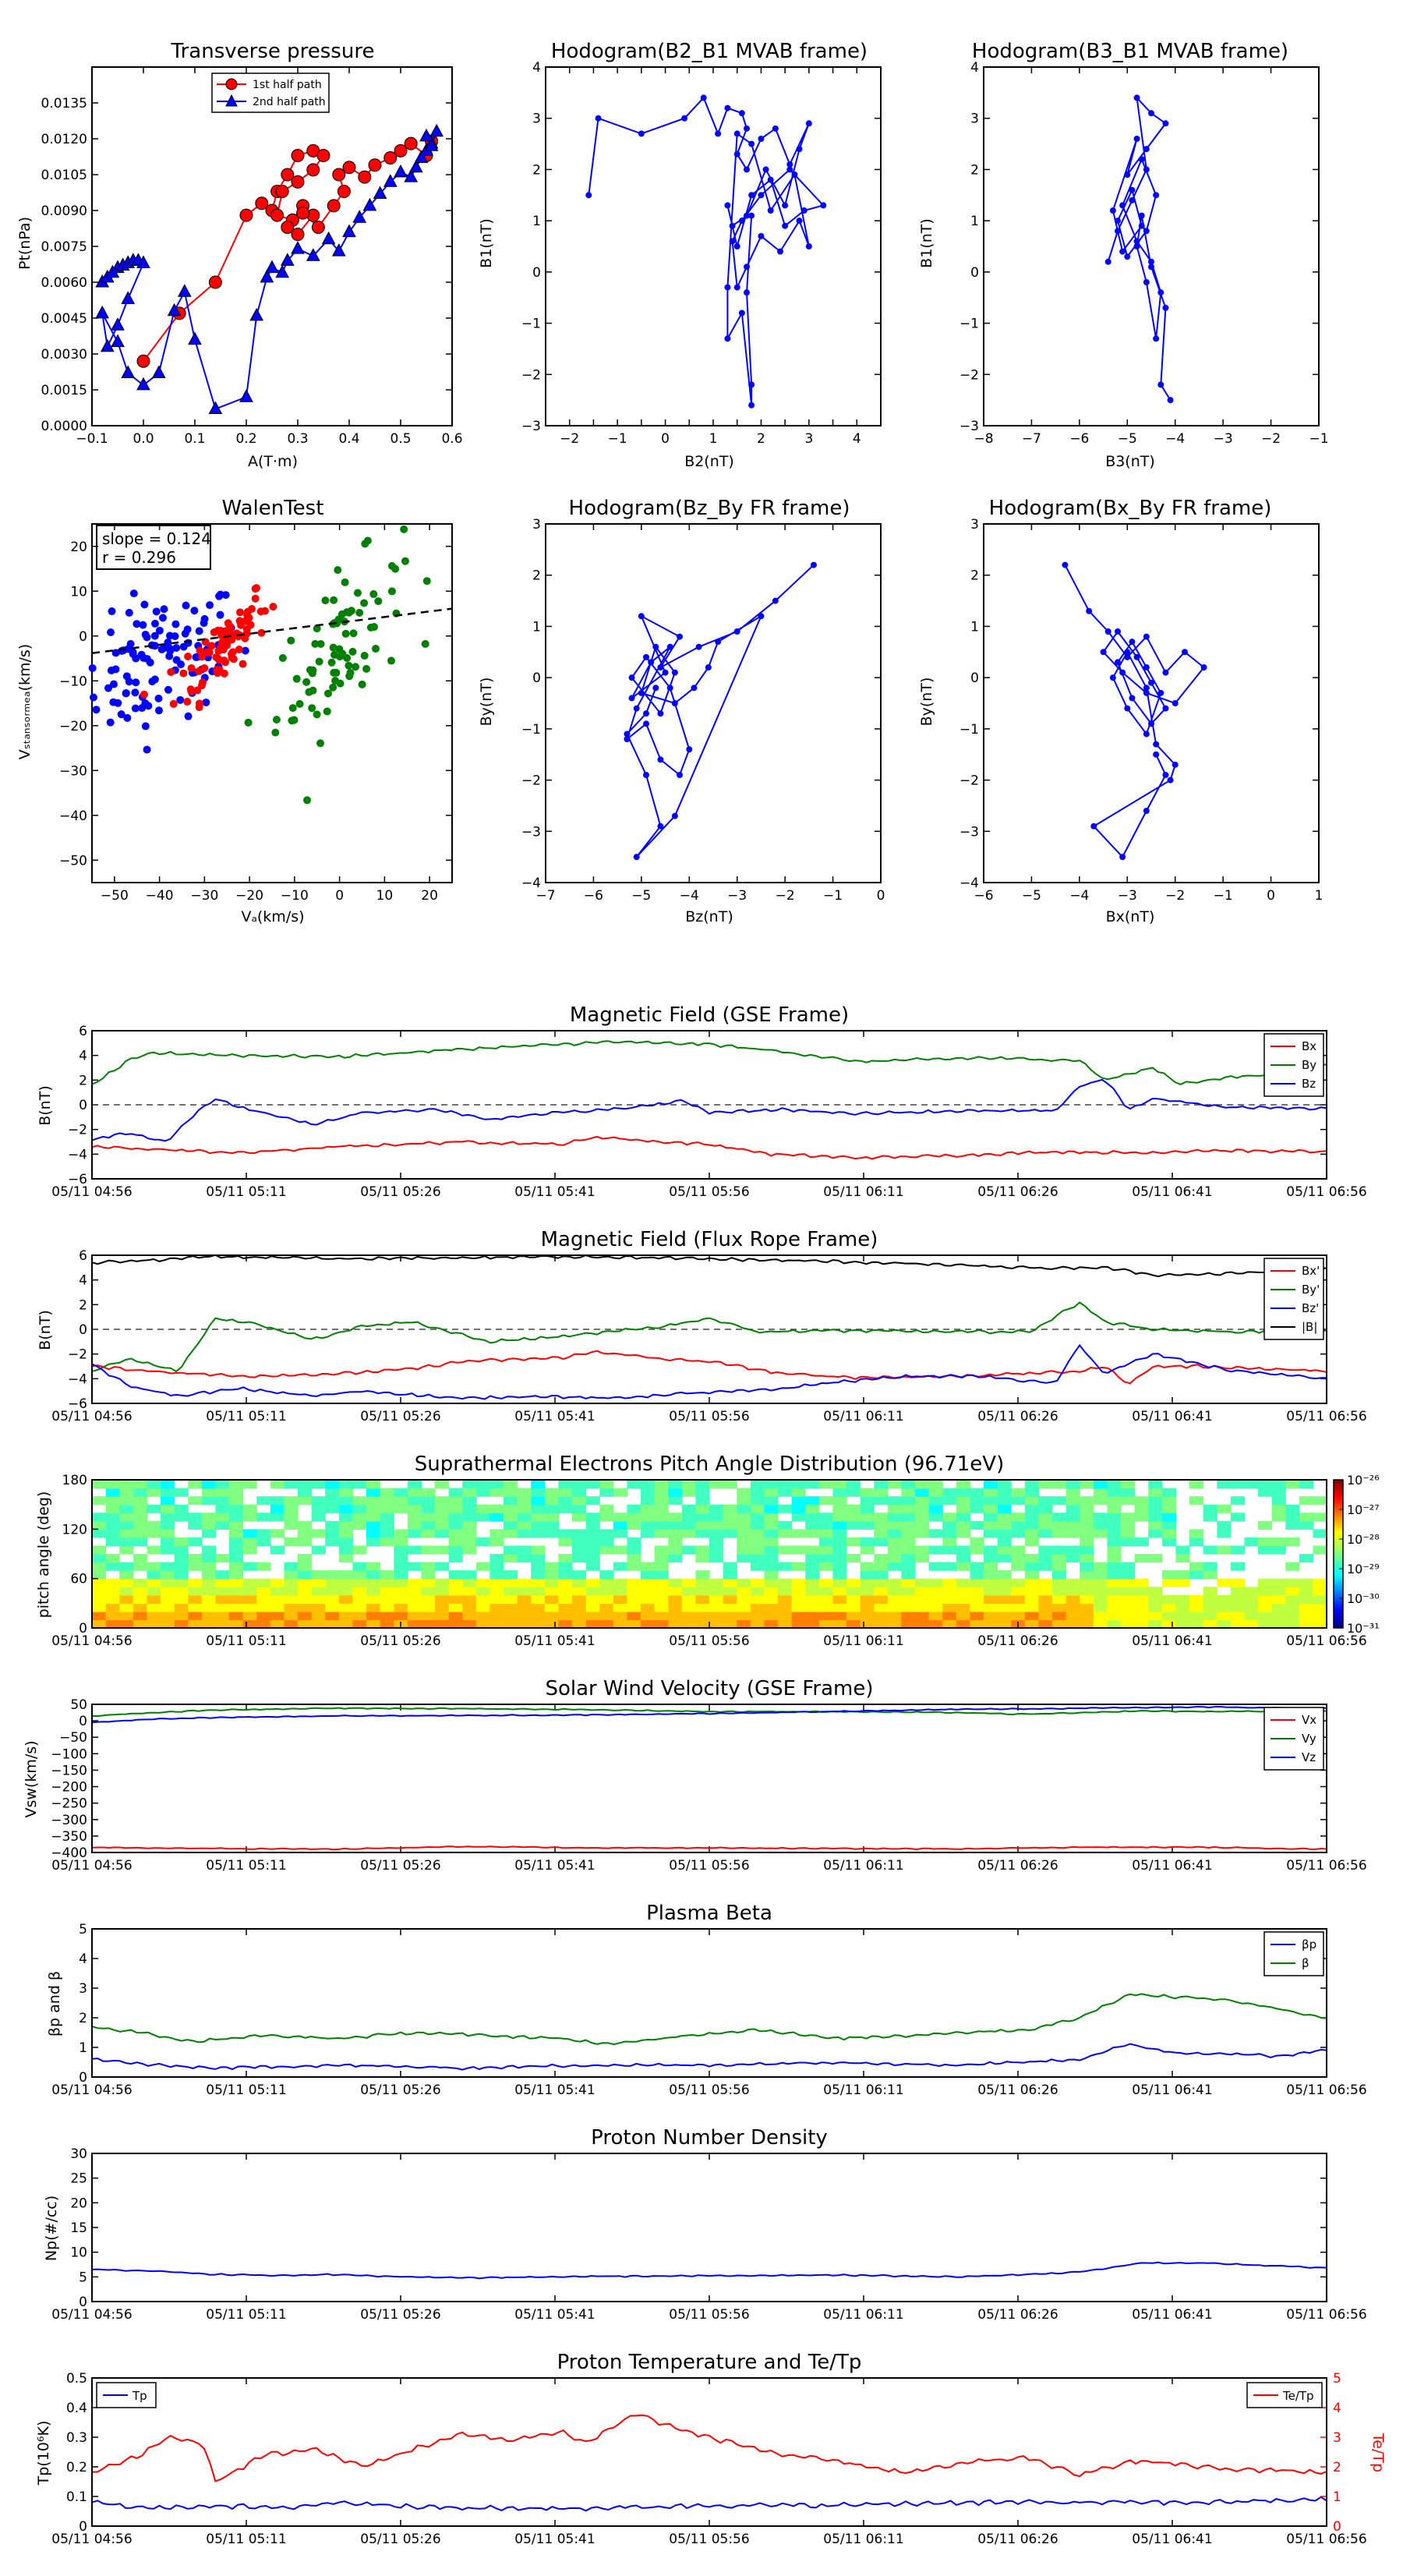  Describe the element at coordinates (975, 627) in the screenshot. I see `hodo-bxby-ytick-label: 1` at that location.